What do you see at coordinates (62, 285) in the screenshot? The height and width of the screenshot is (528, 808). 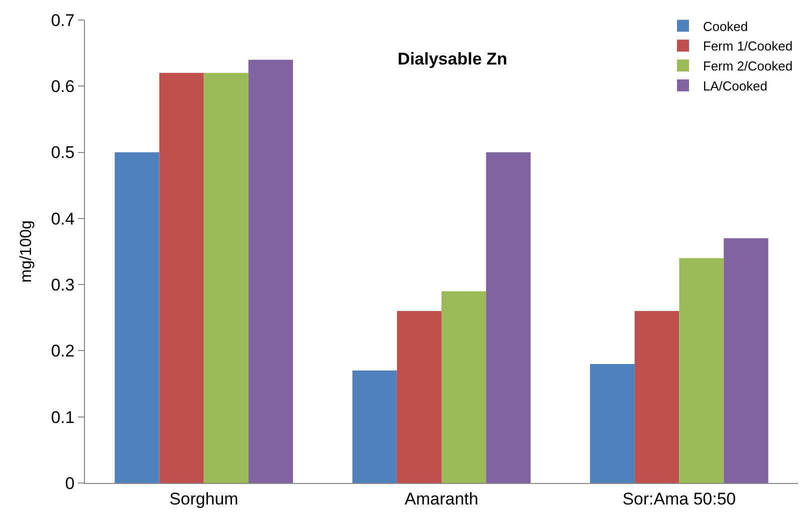 I see `y-tick-label: 0.3` at bounding box center [62, 285].